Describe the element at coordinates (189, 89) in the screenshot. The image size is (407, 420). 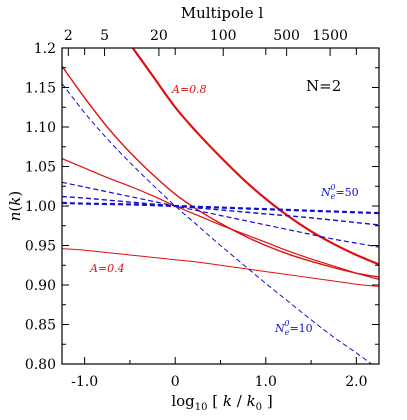
I see `annotation-a-high: A=0.8` at that location.